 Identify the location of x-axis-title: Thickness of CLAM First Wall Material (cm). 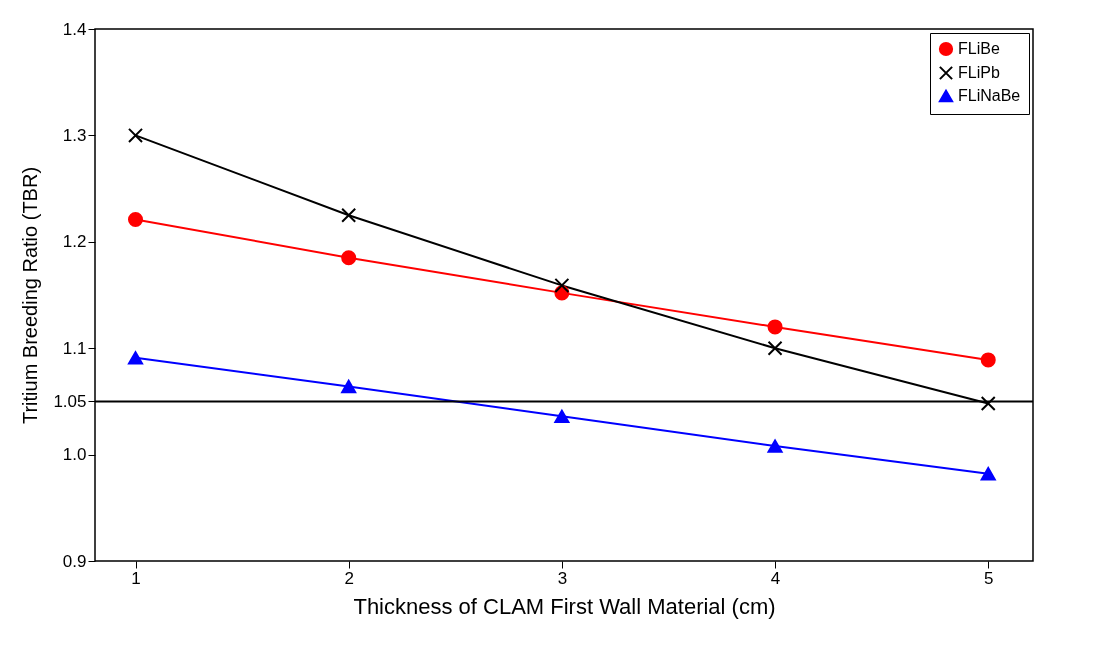
(564, 606).